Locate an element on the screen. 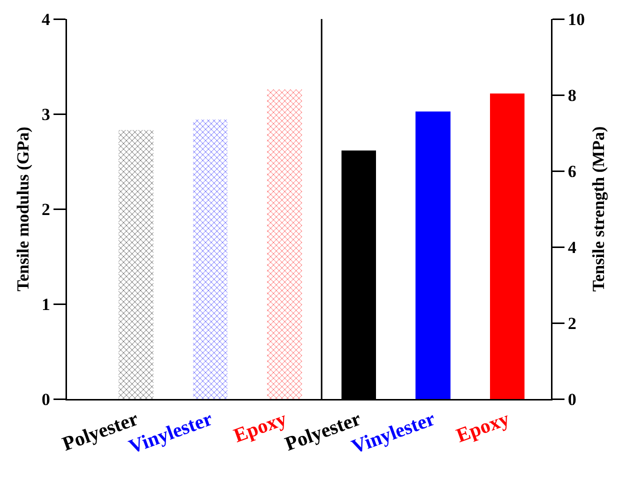 This screenshot has width=632, height=477. y2-tick-label: 8 is located at coordinates (572, 95).